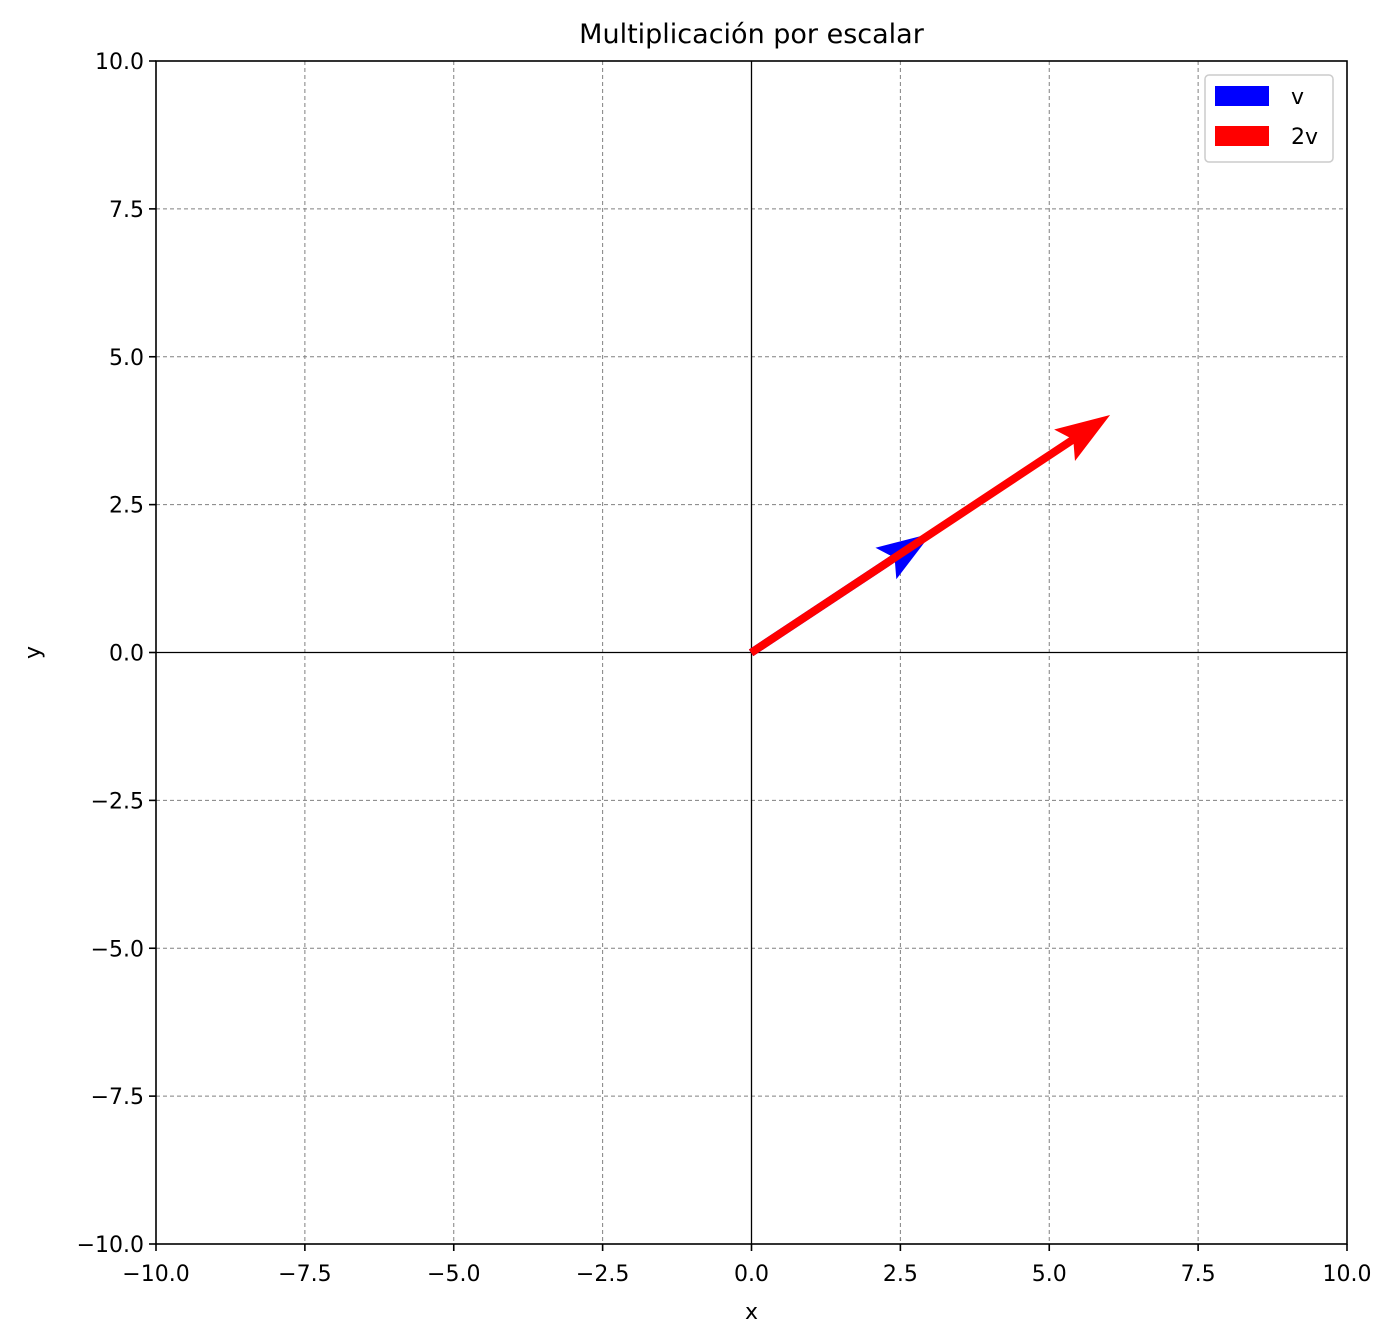 The image size is (1395, 1344). Describe the element at coordinates (155, 1274) in the screenshot. I see `x-tick-label-0: −10.0` at that location.